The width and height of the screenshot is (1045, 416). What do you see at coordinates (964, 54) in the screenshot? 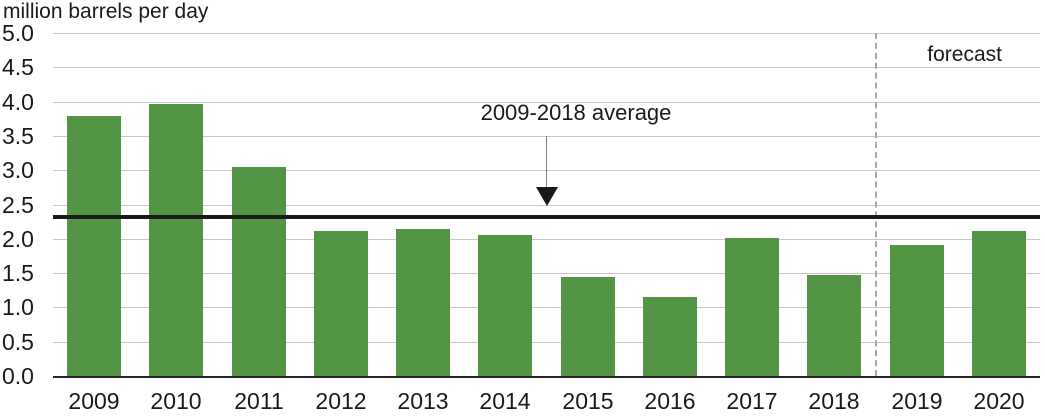
I see `forecast-label: forecast` at bounding box center [964, 54].